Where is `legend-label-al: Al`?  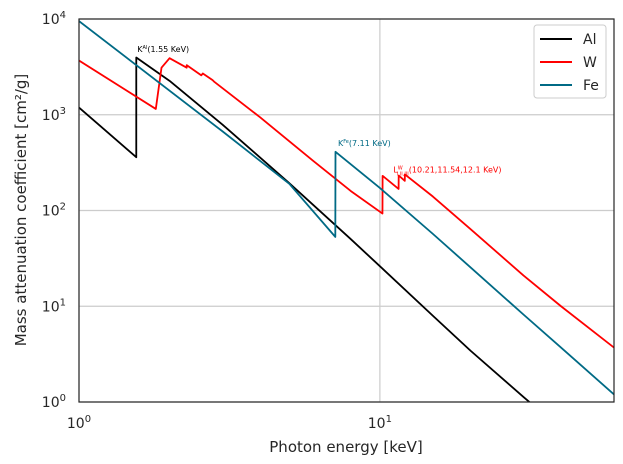 legend-label-al: Al is located at coordinates (589, 40).